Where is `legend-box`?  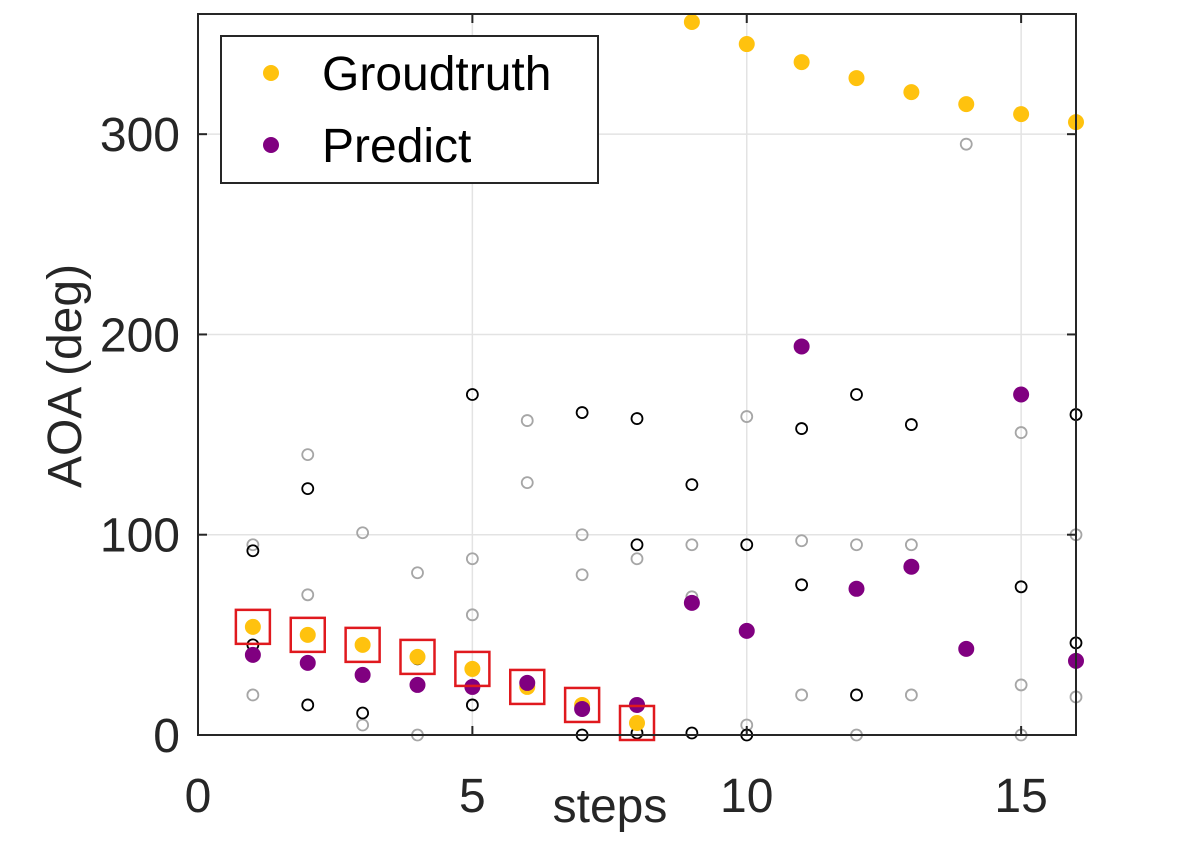 legend-box is located at coordinates (409, 109).